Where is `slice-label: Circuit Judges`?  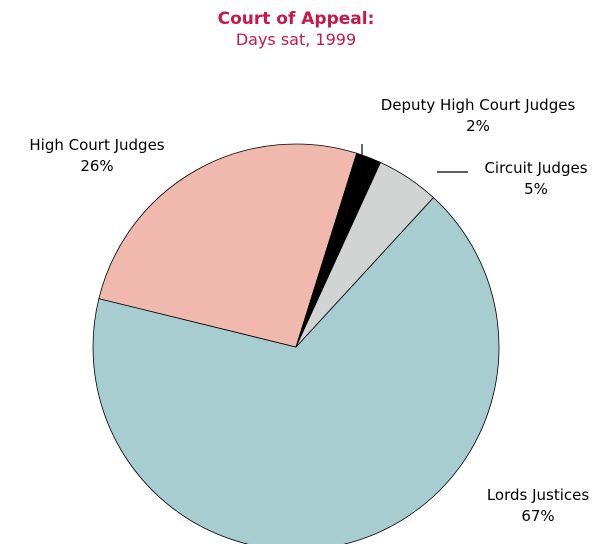 slice-label: Circuit Judges is located at coordinates (535, 168).